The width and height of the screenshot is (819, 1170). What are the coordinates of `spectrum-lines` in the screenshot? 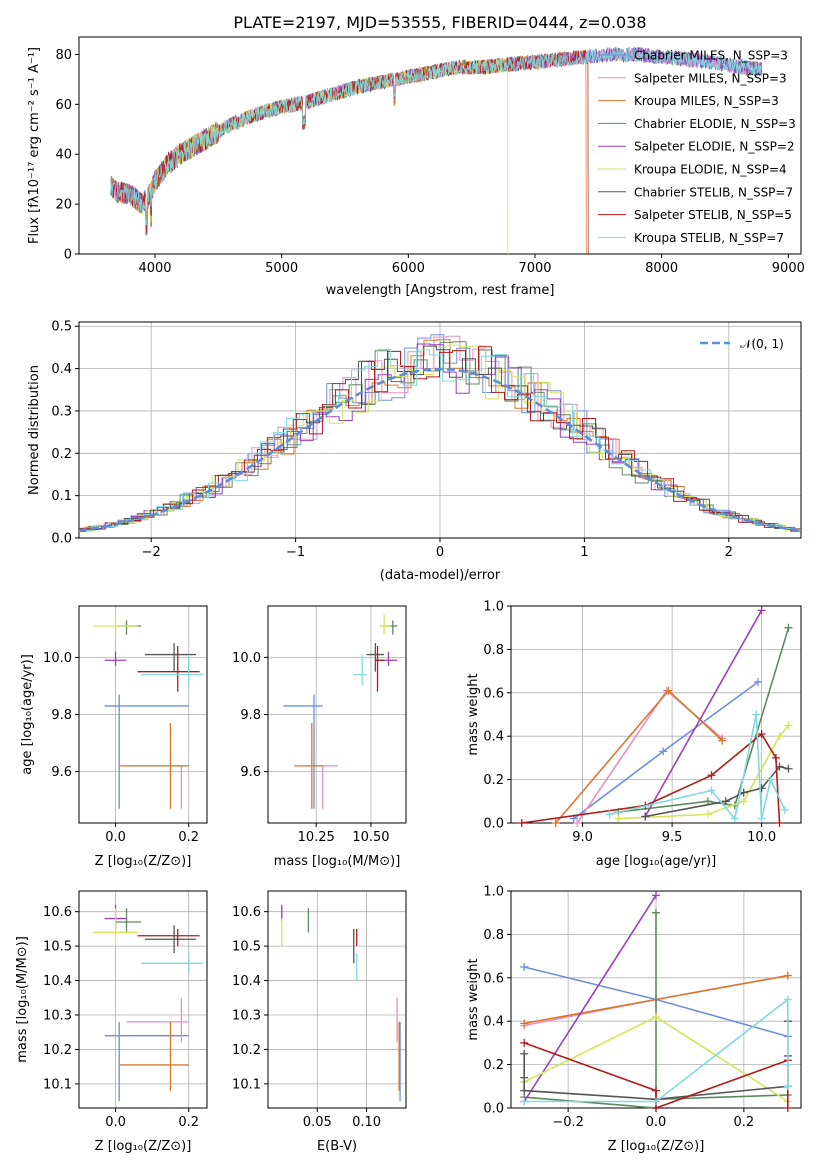 It's located at (436, 149).